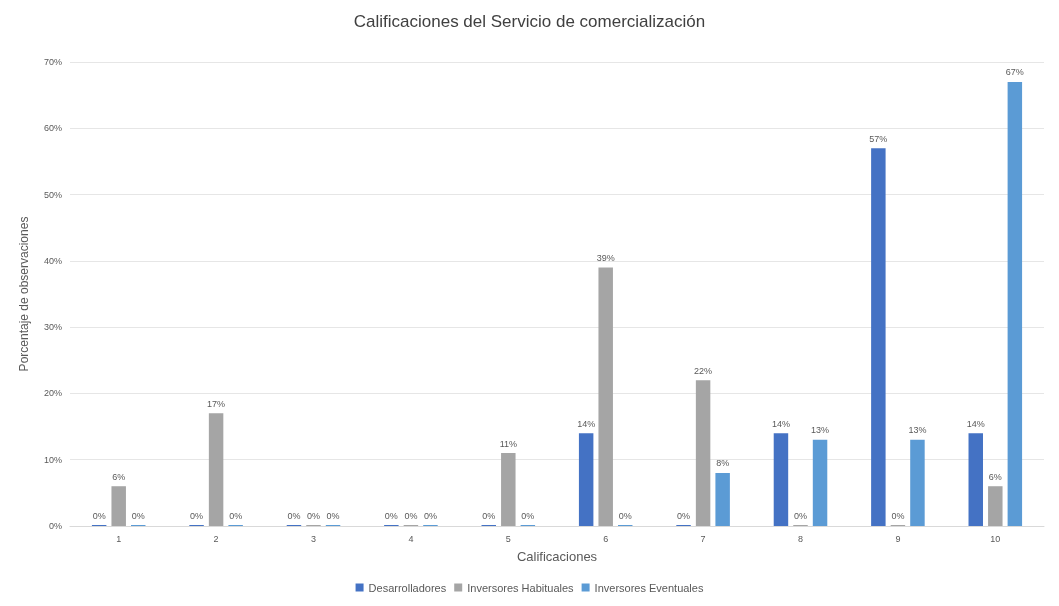 This screenshot has height=606, width=1059. What do you see at coordinates (52, 194) in the screenshot?
I see `y-tick-label: 50%` at bounding box center [52, 194].